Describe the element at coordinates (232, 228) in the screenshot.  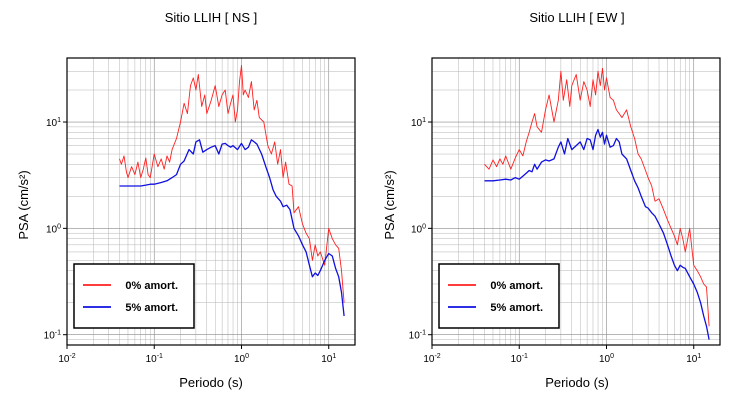
I see `series-line-damped` at that location.